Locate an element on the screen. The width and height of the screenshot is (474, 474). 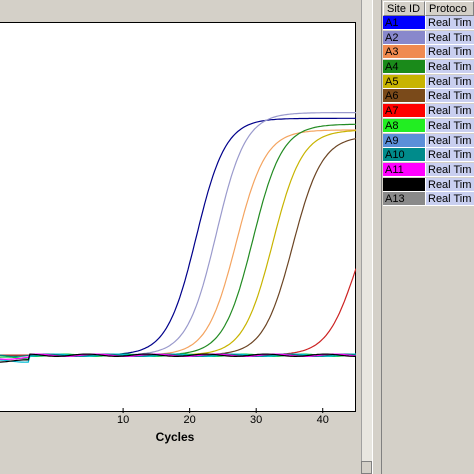
site-id-column-header: Site ID is located at coordinates (404, 8).